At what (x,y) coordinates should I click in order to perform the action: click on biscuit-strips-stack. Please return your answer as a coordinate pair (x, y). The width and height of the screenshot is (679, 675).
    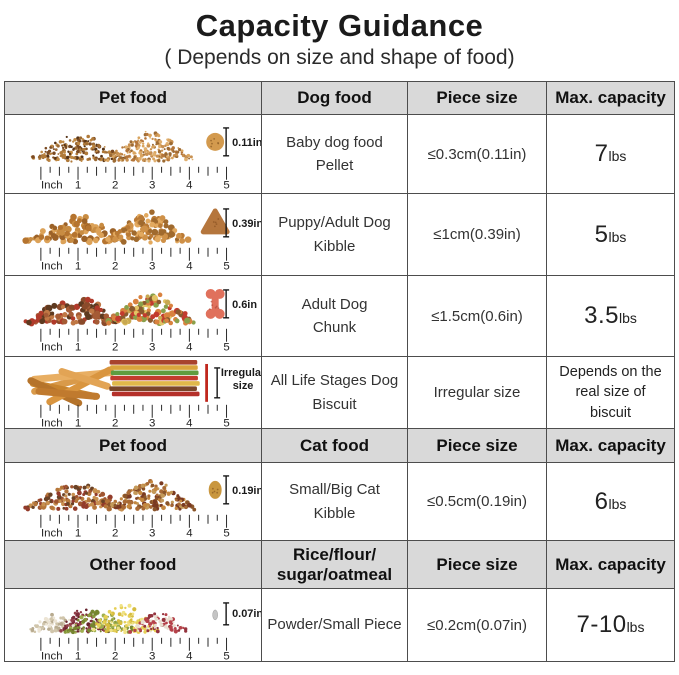
    Looking at the image, I should click on (154, 377).